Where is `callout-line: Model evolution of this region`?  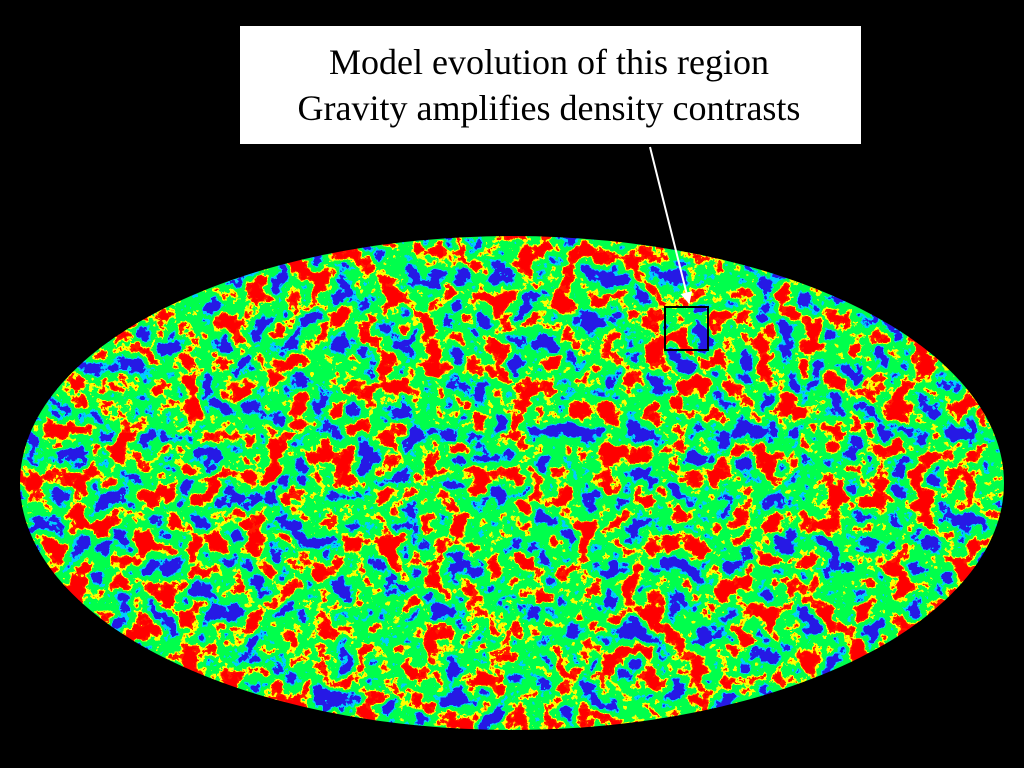 callout-line: Model evolution of this region is located at coordinates (549, 62).